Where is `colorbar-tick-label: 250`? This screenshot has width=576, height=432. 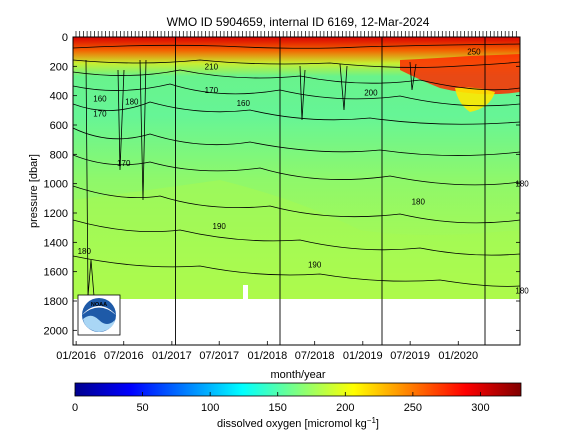 colorbar-tick-label: 250 is located at coordinates (413, 408).